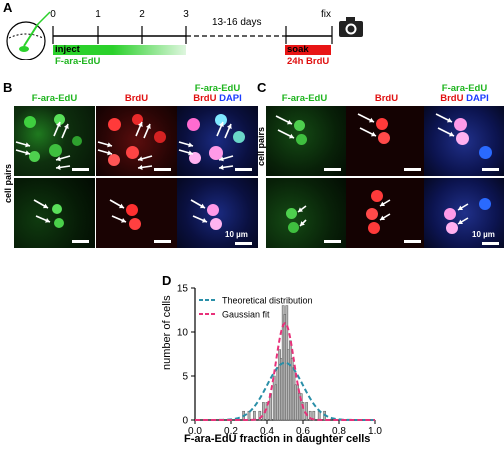  I want to click on soak-bar, so click(308, 50).